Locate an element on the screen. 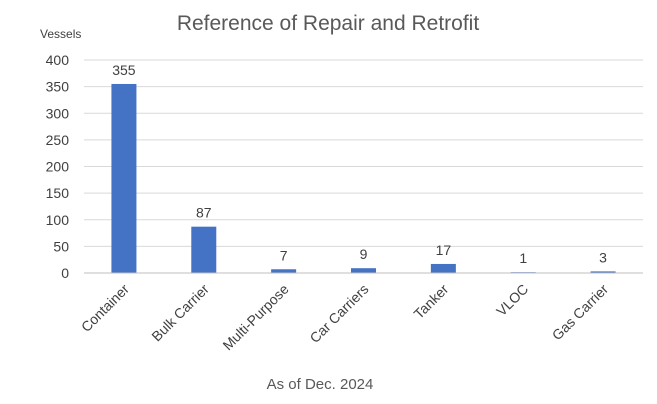  y-axis-ticks: 0 50 100 150 200 250 300 350 400 is located at coordinates (58, 166).